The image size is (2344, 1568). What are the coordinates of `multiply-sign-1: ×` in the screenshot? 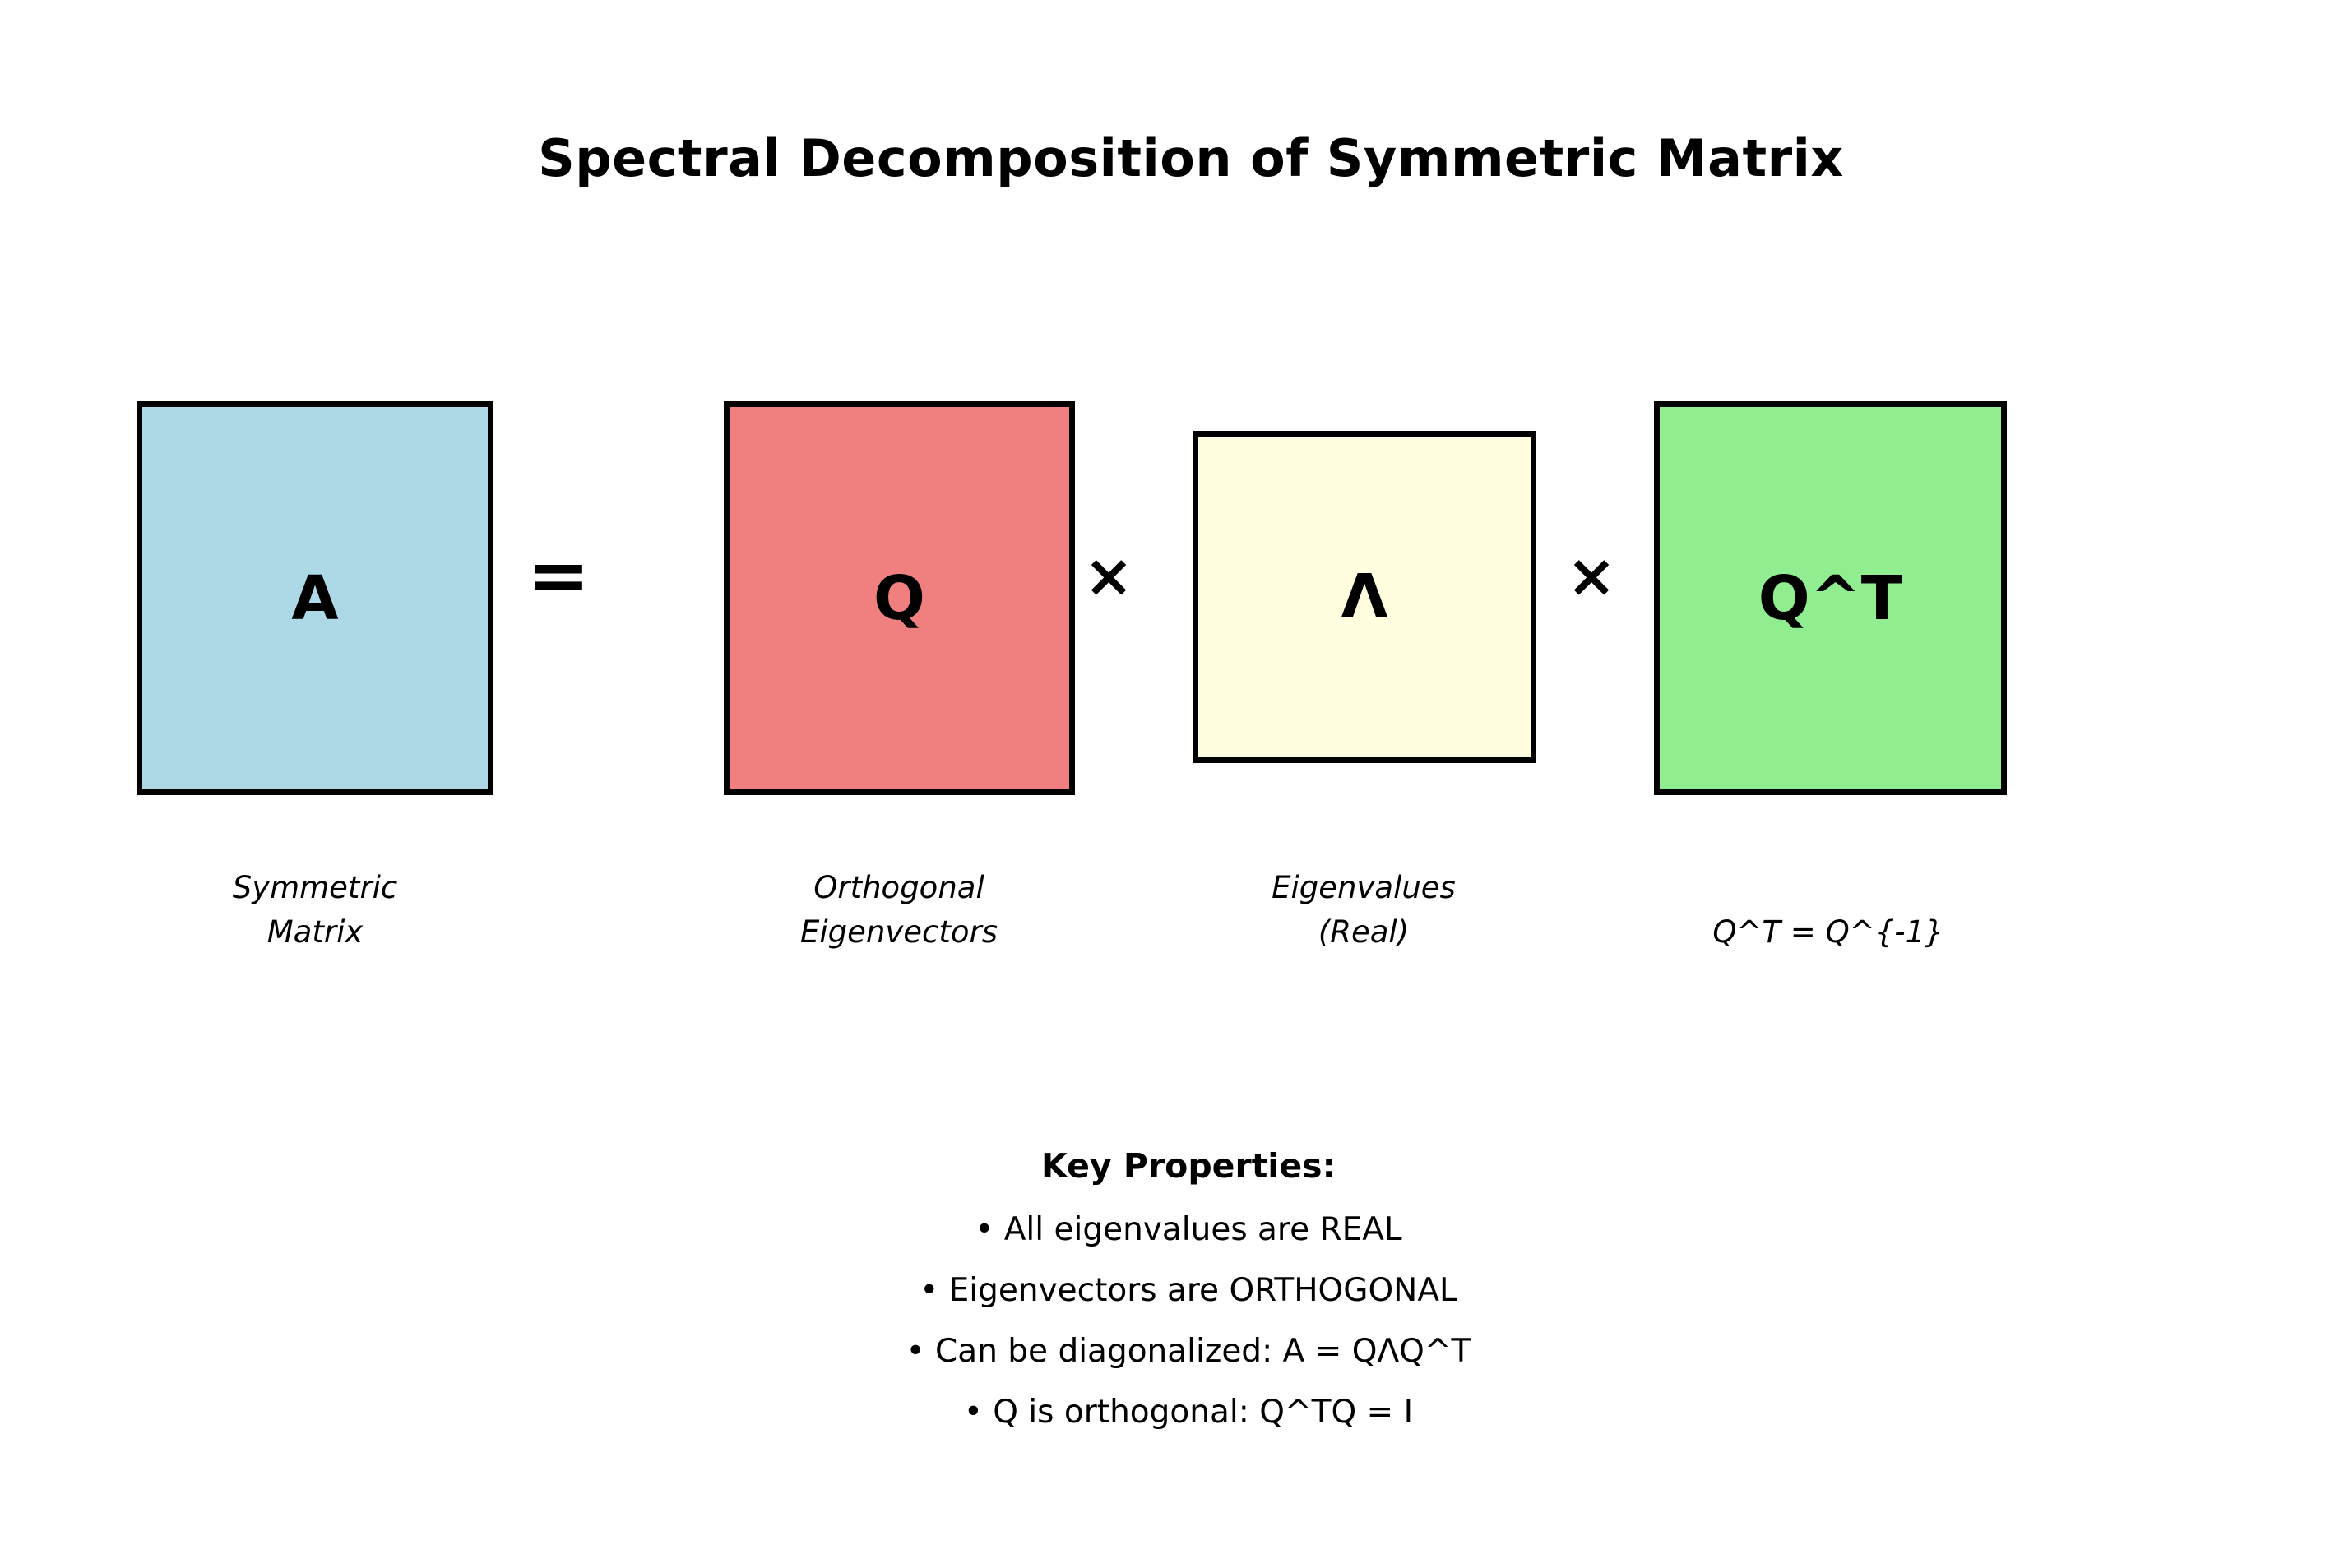 It's located at (1108, 575).